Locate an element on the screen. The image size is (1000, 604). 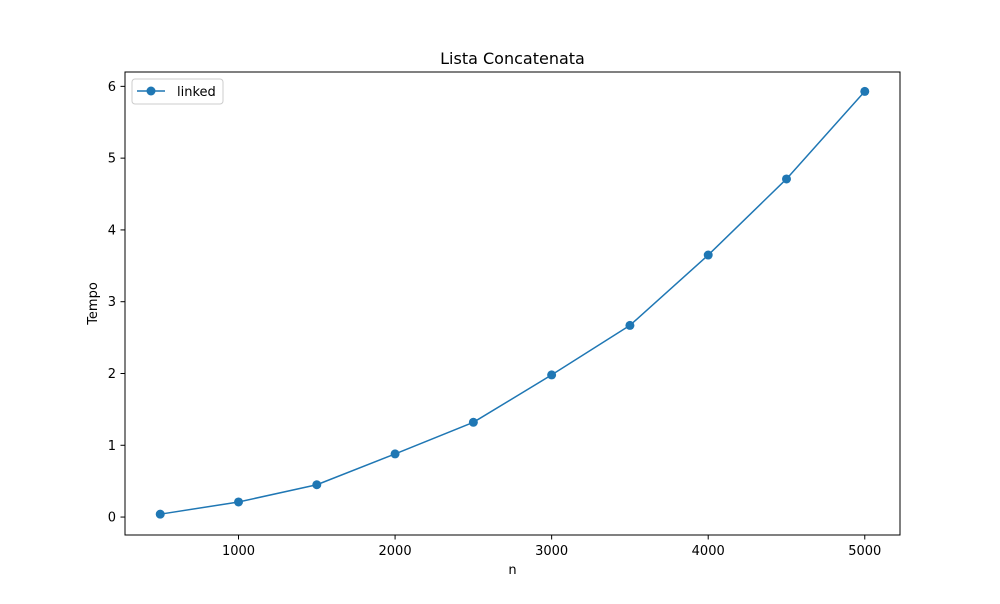
chart-title: Lista Concatenata is located at coordinates (512, 58).